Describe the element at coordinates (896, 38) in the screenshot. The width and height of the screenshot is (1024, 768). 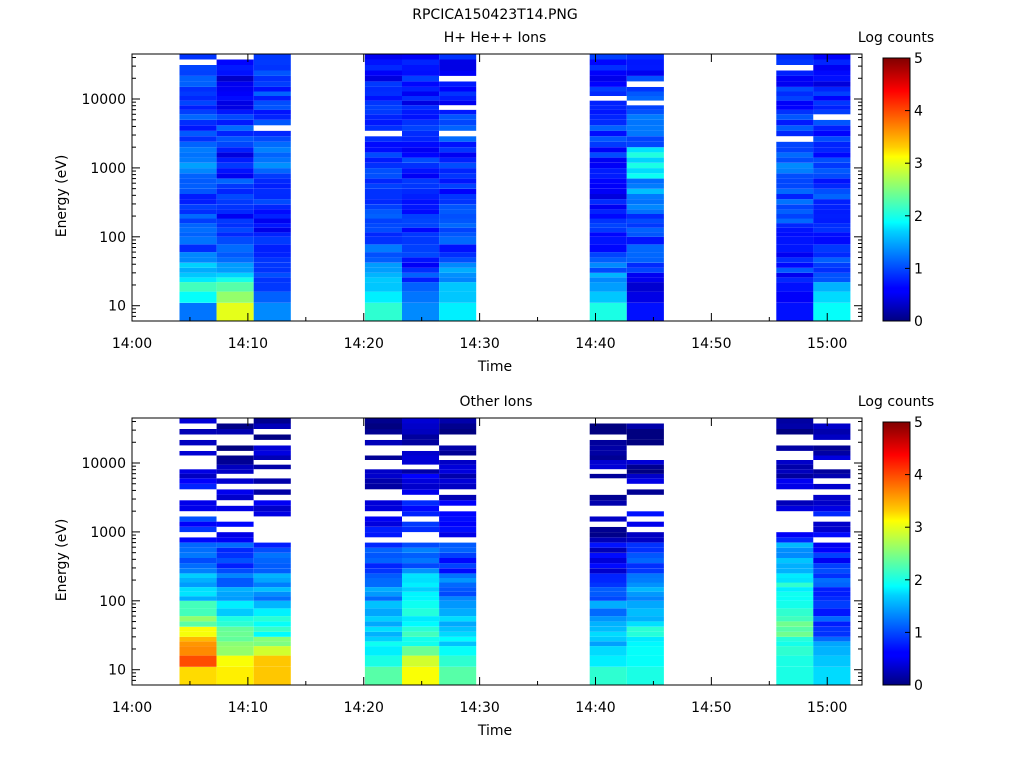
I see `colorbar-label: Log counts` at that location.